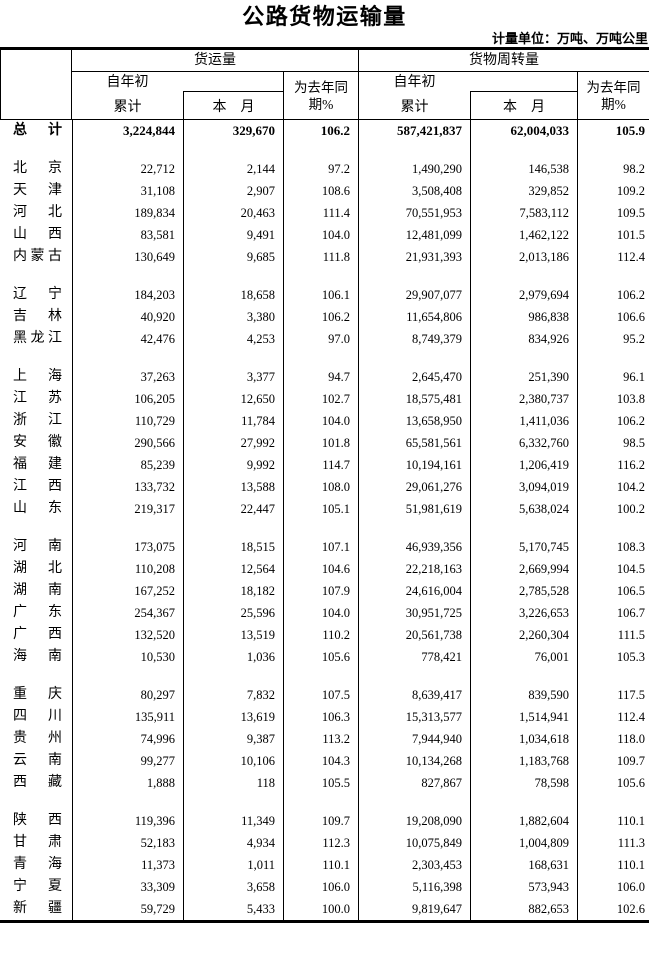 The image size is (649, 958). Describe the element at coordinates (613, 591) in the screenshot. I see `value-cell: 106.5` at that location.